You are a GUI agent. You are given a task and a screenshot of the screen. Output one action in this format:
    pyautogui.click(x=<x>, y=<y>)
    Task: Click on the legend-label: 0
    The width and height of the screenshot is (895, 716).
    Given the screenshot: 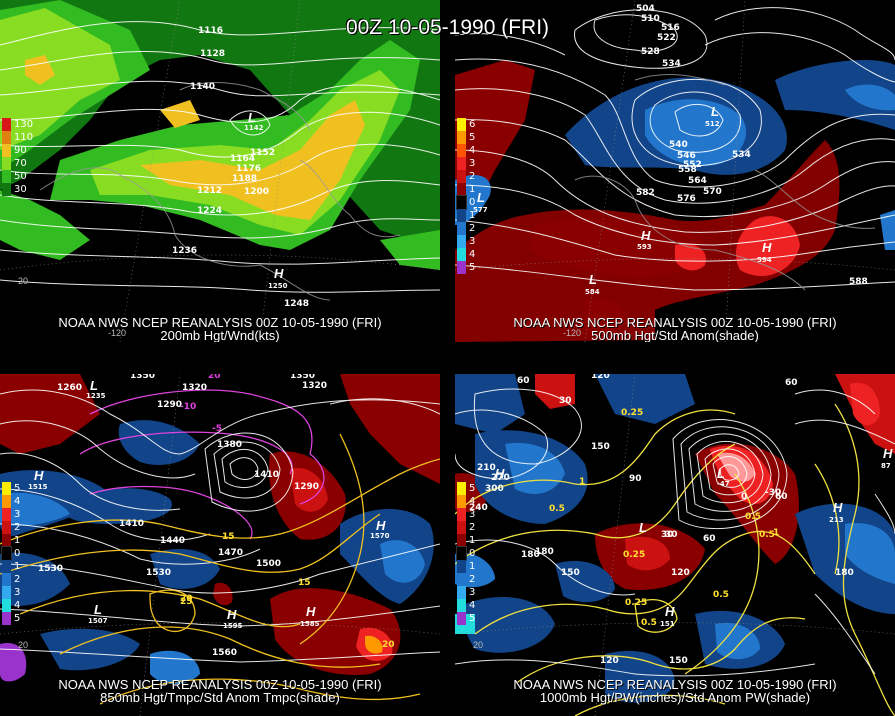 What is the action you would take?
    pyautogui.click(x=472, y=202)
    